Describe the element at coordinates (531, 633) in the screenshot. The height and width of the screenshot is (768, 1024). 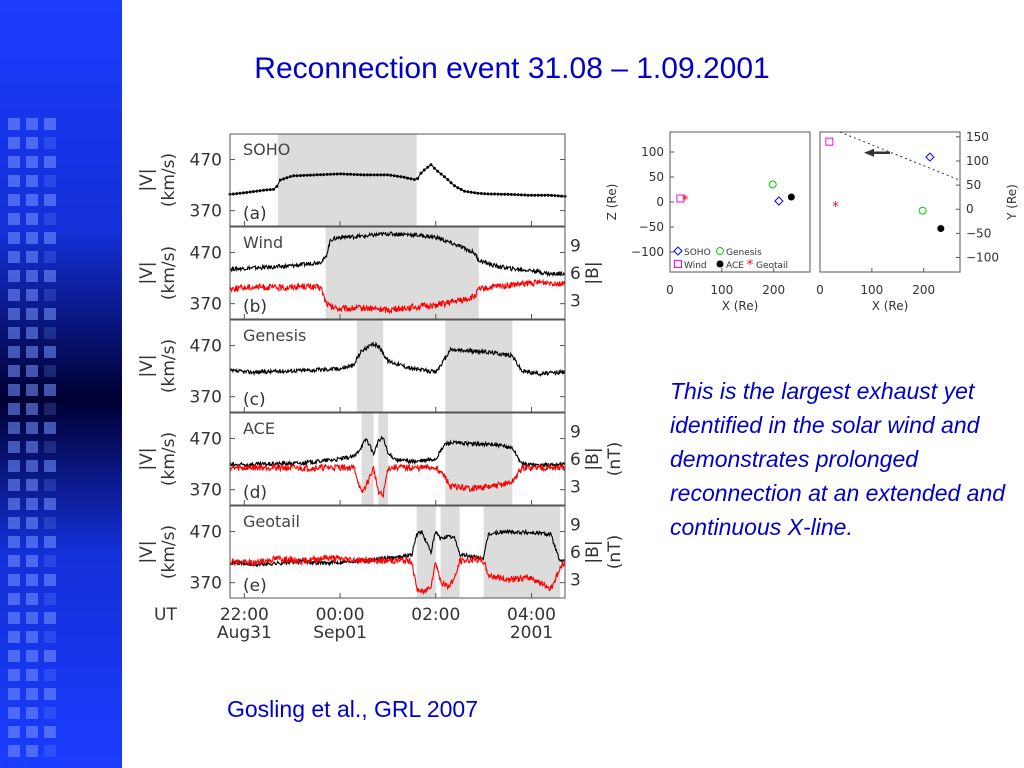
I see `x-tick-date: 2001` at that location.